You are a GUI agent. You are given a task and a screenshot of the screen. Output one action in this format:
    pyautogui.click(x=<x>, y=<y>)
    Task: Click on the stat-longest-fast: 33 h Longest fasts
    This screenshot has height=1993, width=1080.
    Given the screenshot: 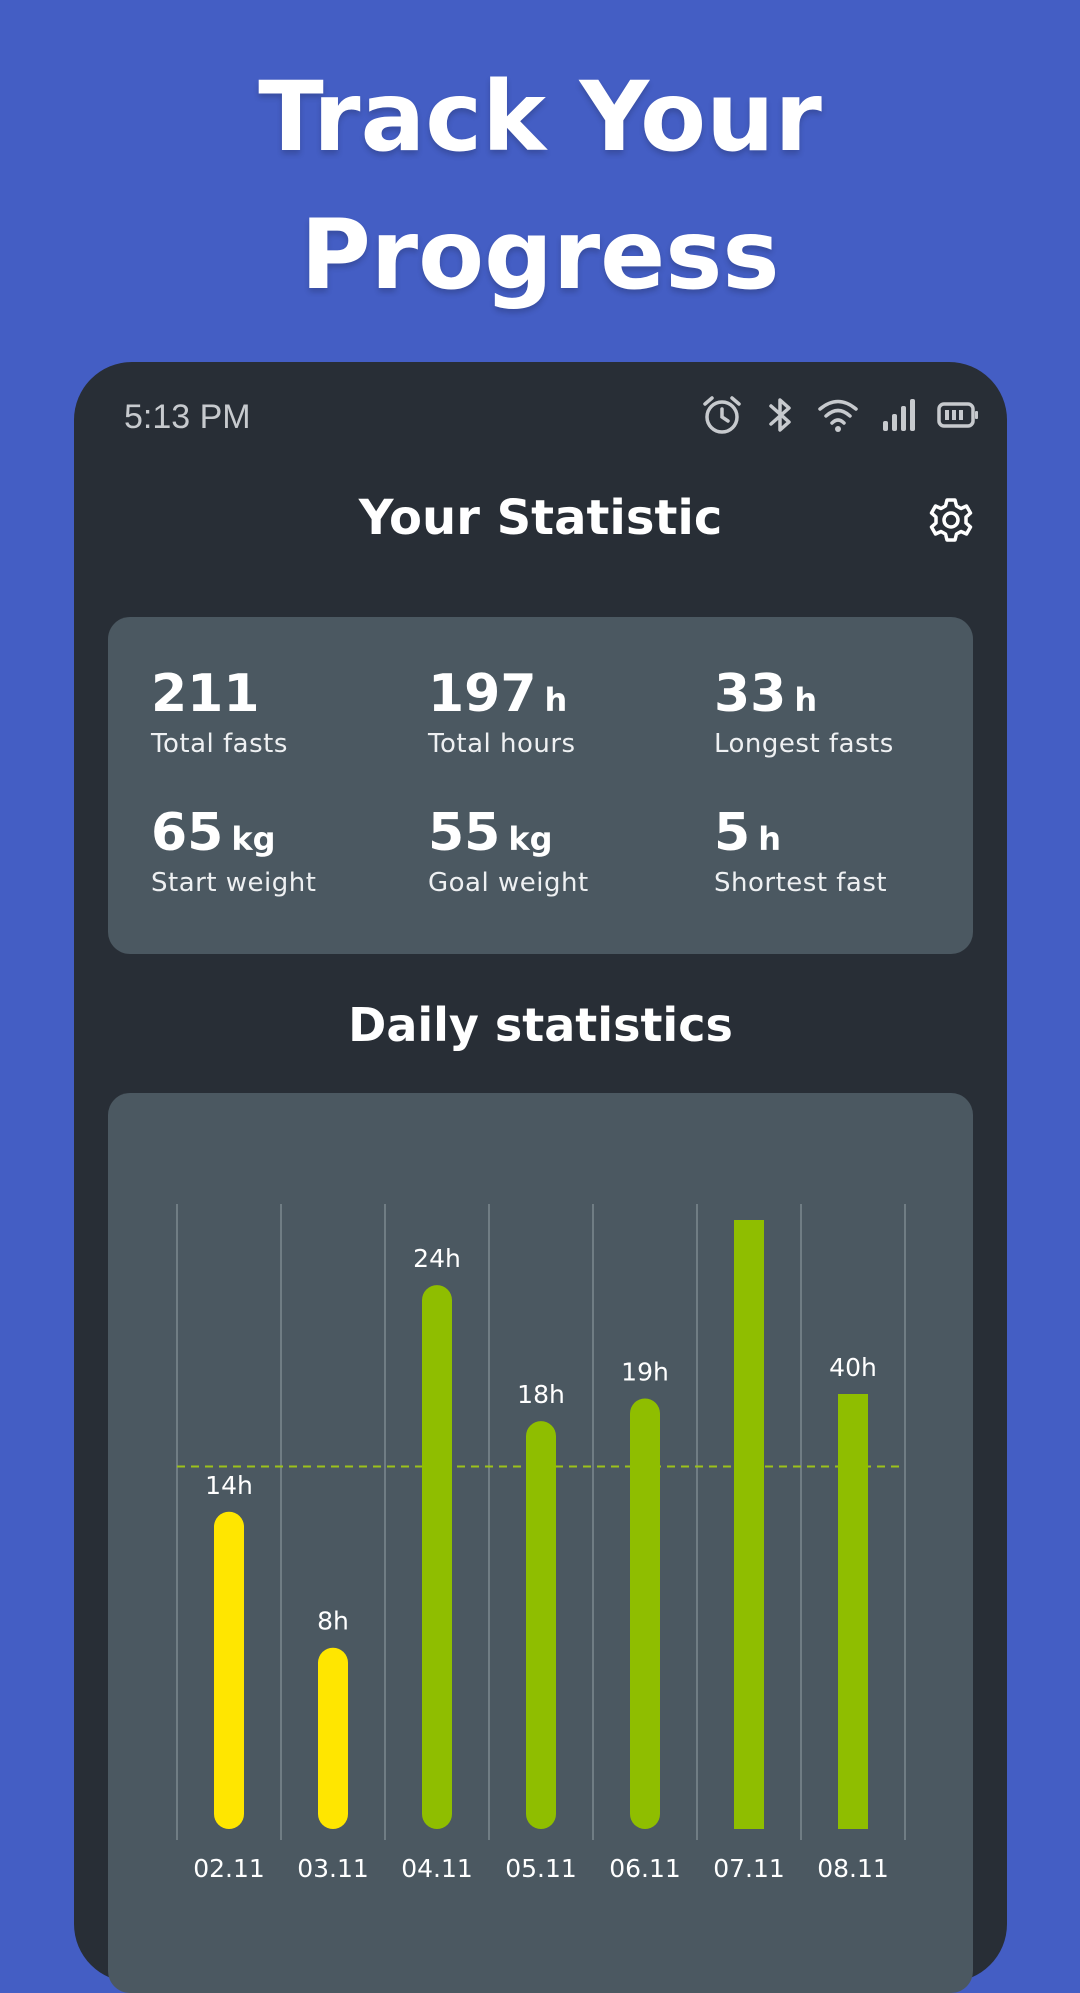 What is the action you would take?
    pyautogui.click(x=804, y=712)
    